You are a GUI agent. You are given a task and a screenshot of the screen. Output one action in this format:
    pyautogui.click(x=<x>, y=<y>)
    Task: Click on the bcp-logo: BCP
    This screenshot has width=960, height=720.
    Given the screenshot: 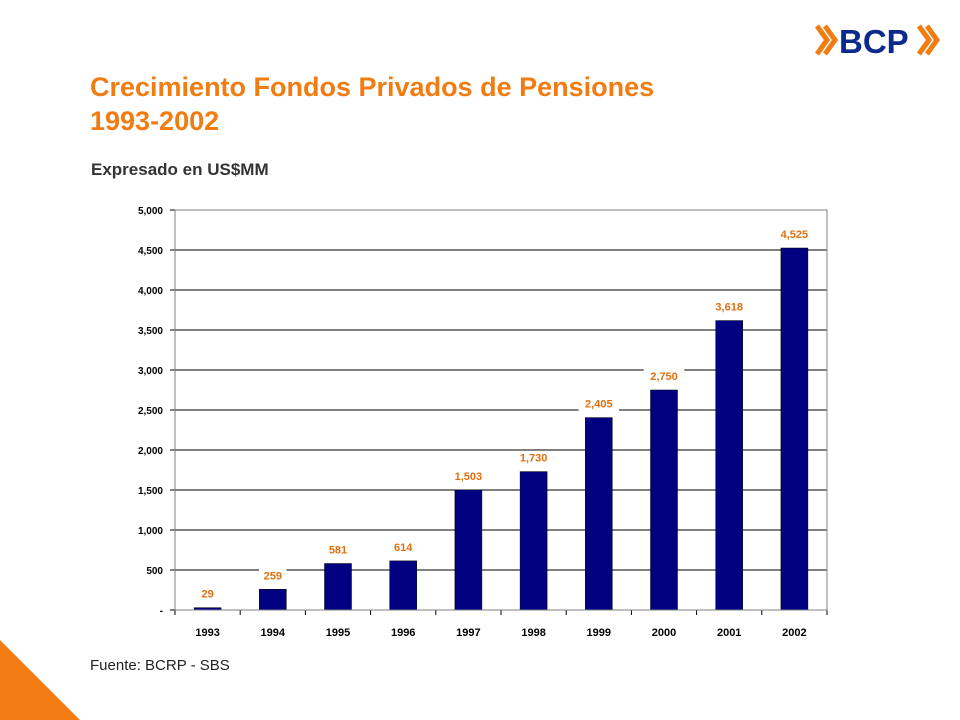 What is the action you would take?
    pyautogui.click(x=878, y=41)
    